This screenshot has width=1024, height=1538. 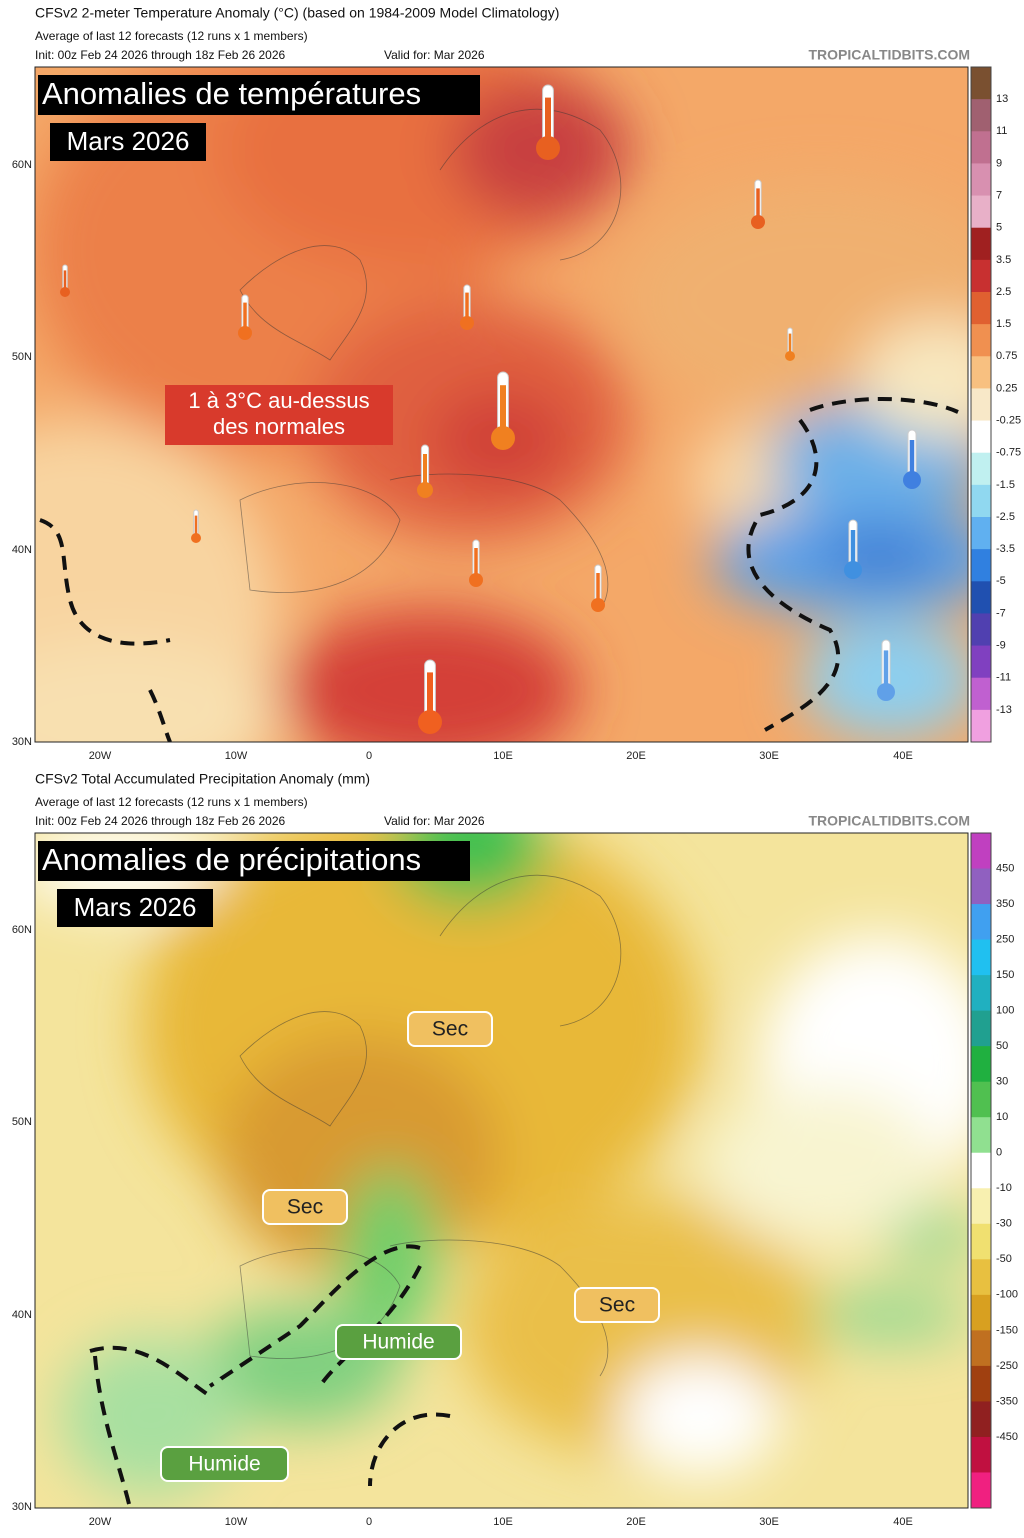 What do you see at coordinates (279, 426) in the screenshot?
I see `annotation-line: des normales` at bounding box center [279, 426].